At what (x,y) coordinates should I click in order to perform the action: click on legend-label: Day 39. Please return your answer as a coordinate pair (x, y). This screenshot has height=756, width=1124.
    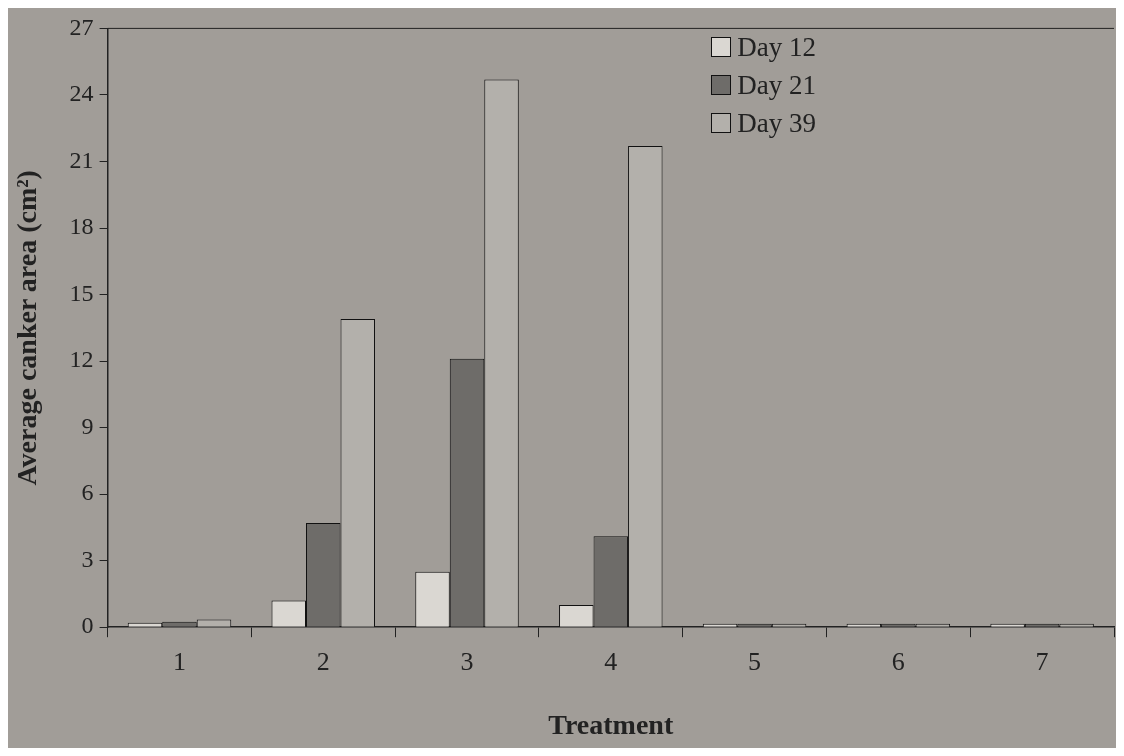
    Looking at the image, I should click on (776, 123).